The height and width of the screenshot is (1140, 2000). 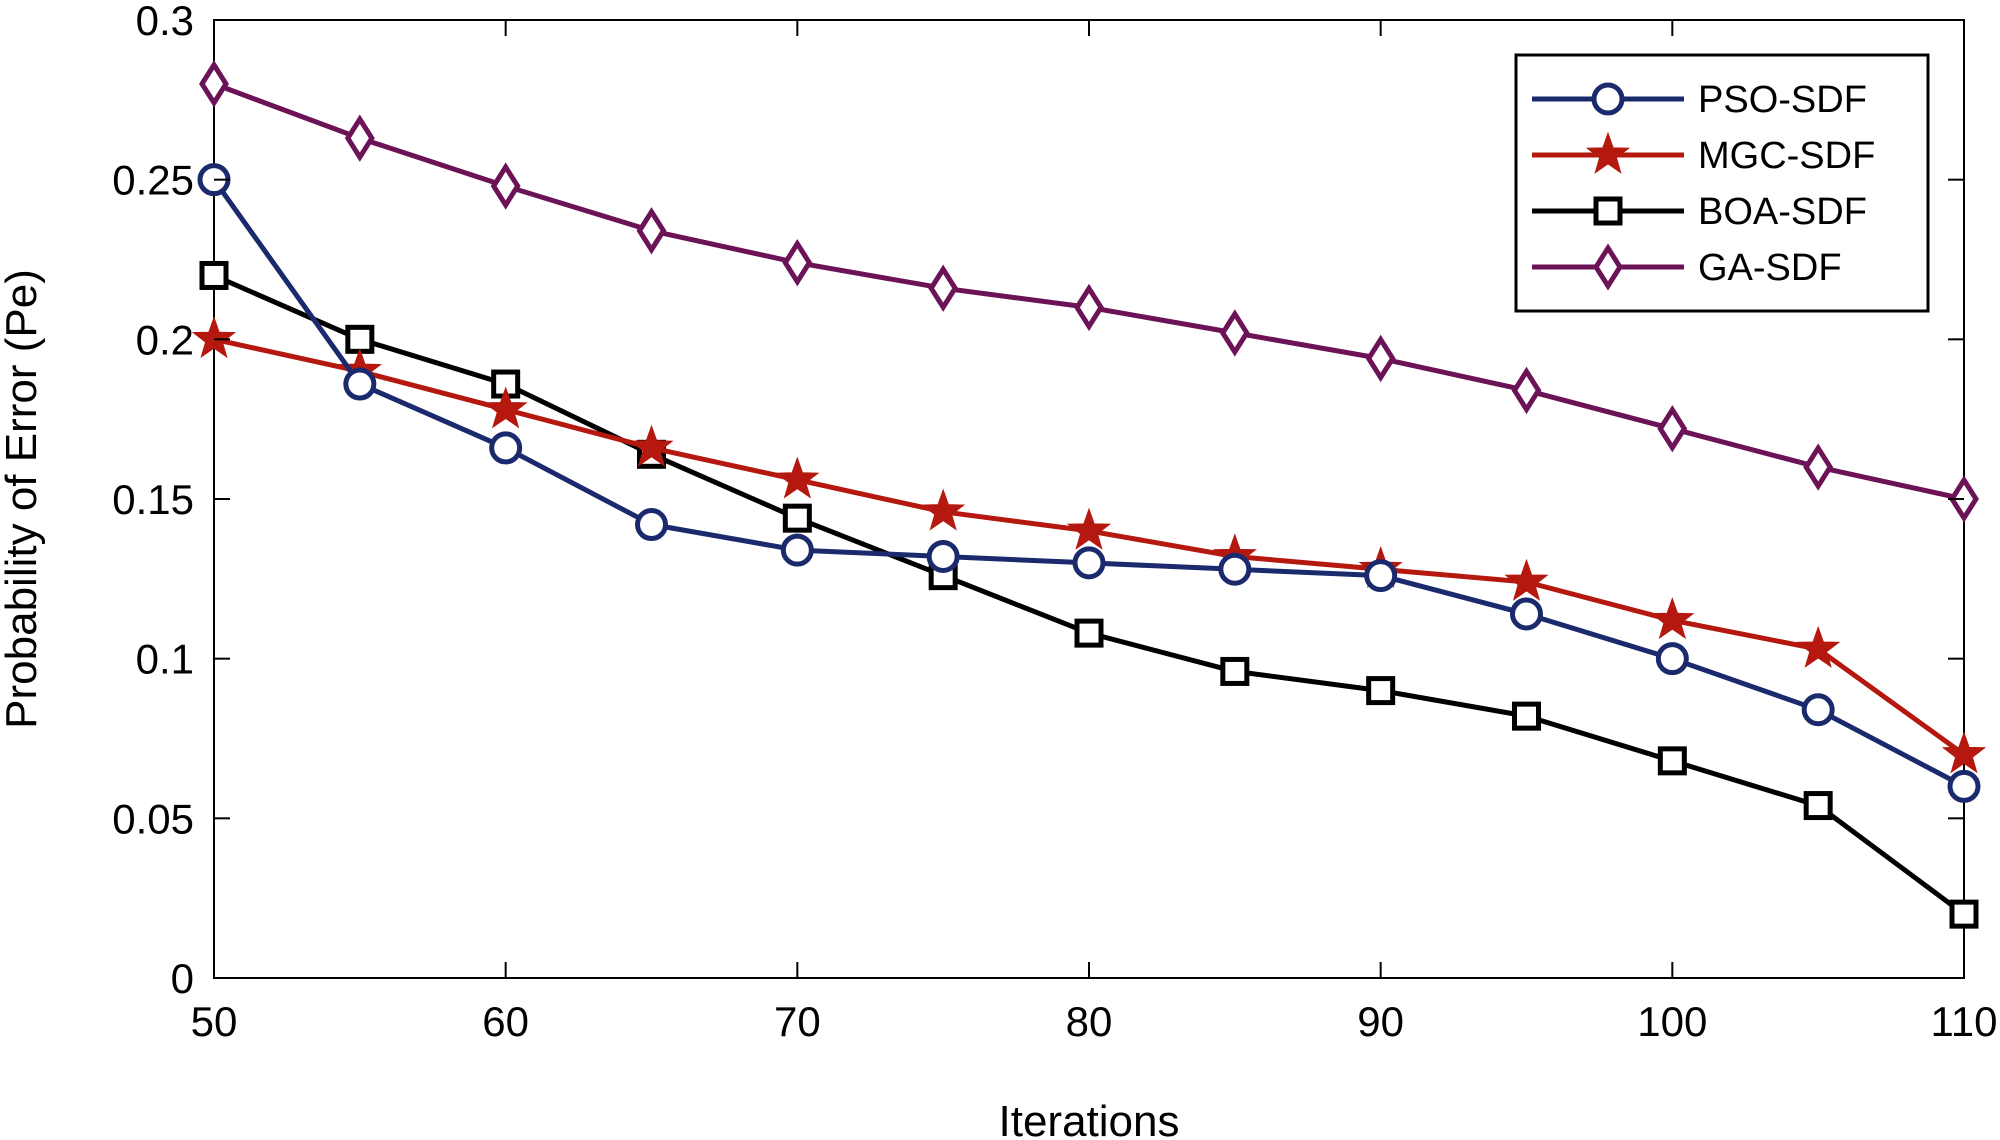 I want to click on y-tick-label: 0.3, so click(x=165, y=22).